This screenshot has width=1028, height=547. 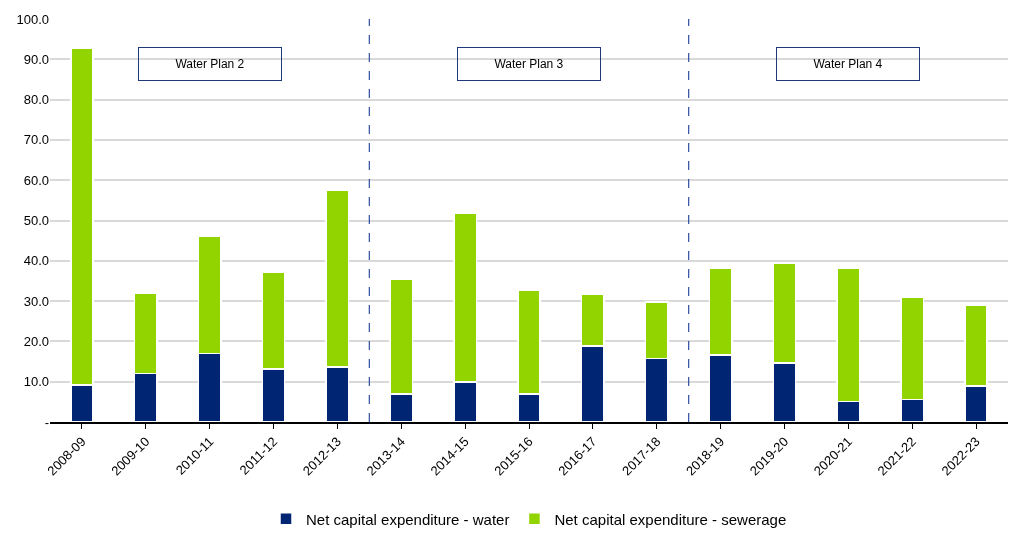 What do you see at coordinates (36, 59) in the screenshot?
I see `y-tick-label: 90.0` at bounding box center [36, 59].